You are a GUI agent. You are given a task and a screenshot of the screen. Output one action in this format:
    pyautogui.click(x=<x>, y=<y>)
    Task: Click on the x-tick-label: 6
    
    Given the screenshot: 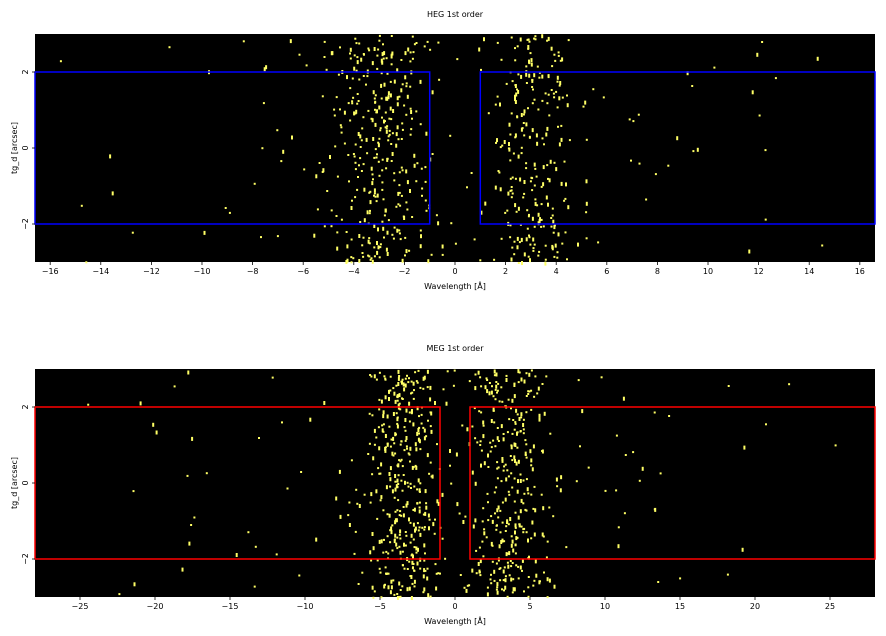 What is the action you would take?
    pyautogui.click(x=606, y=271)
    